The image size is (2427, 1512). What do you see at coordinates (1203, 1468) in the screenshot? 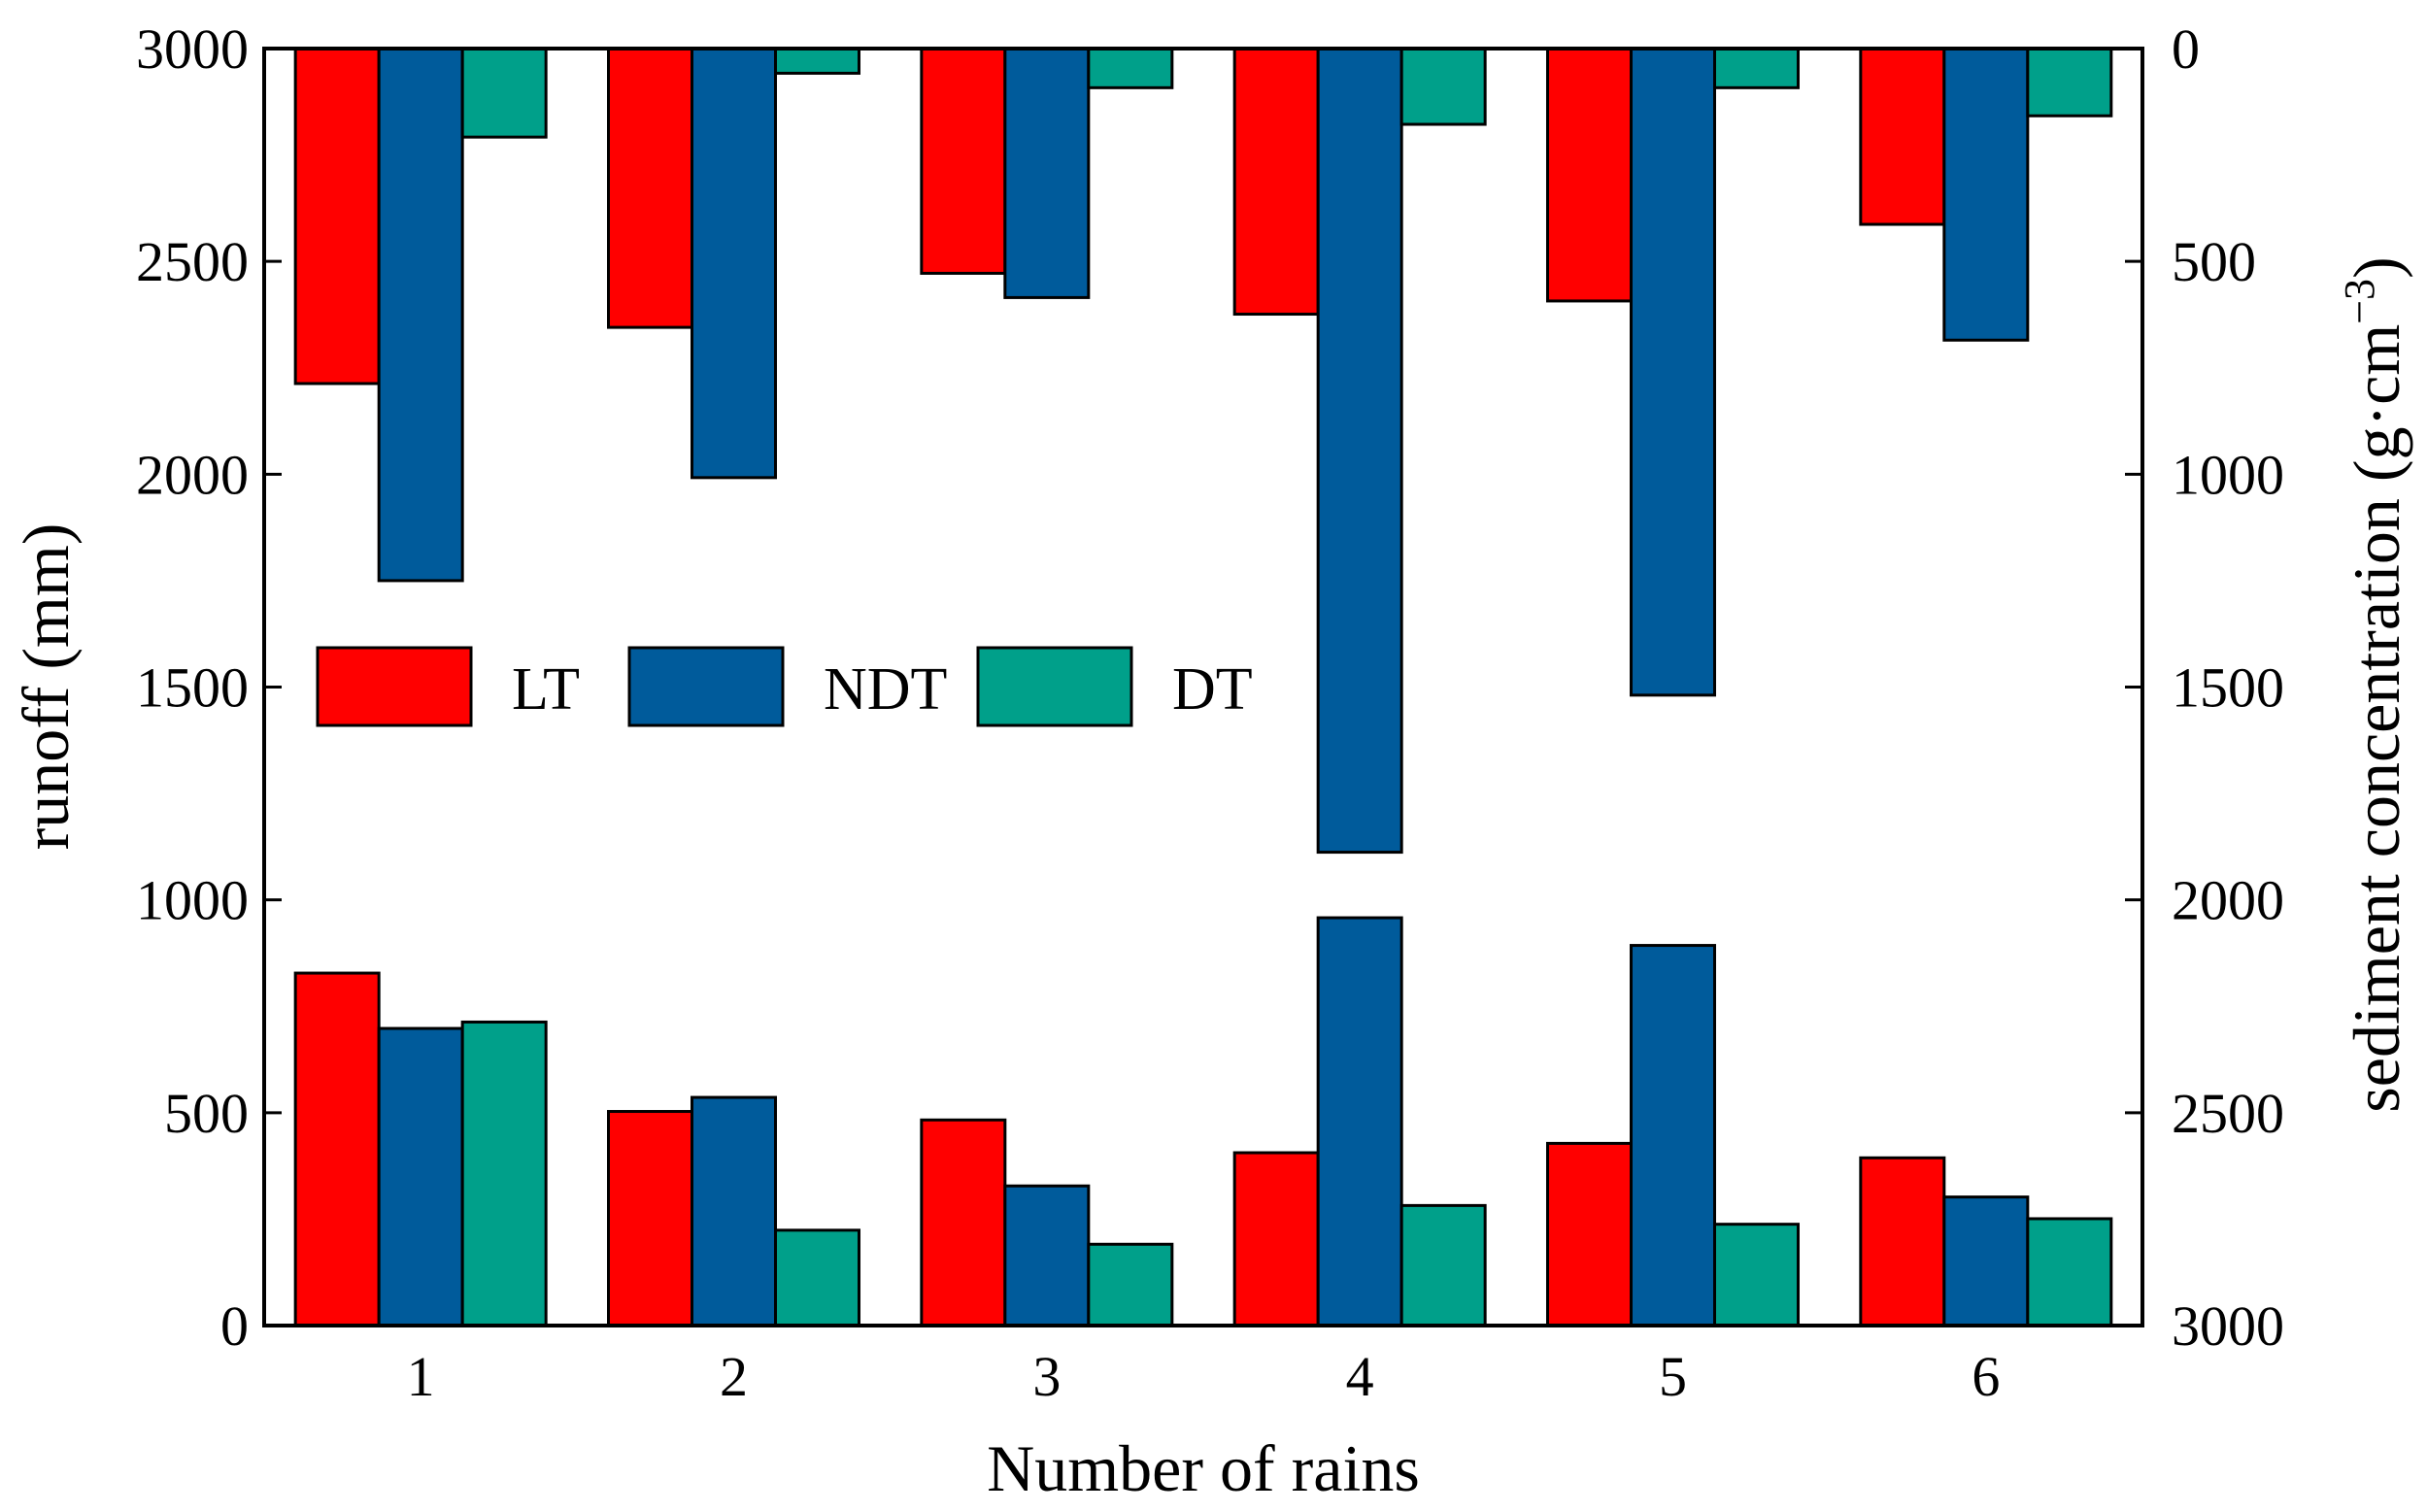
I see `x-axis-title: Number of rains` at bounding box center [1203, 1468].